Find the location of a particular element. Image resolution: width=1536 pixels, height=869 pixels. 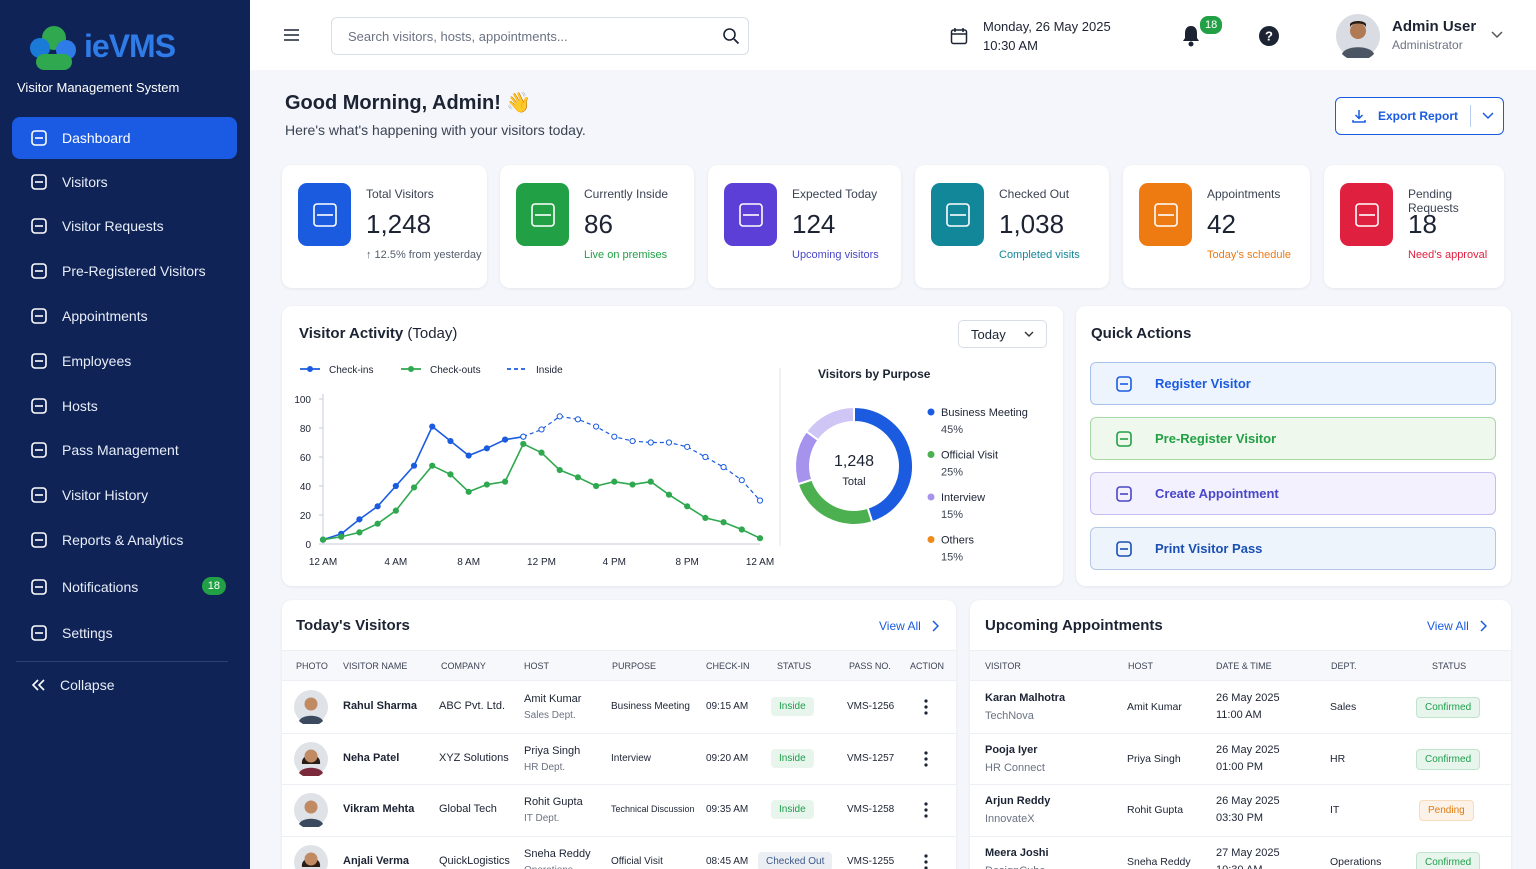

y-tick-label: 20 is located at coordinates (306, 516).